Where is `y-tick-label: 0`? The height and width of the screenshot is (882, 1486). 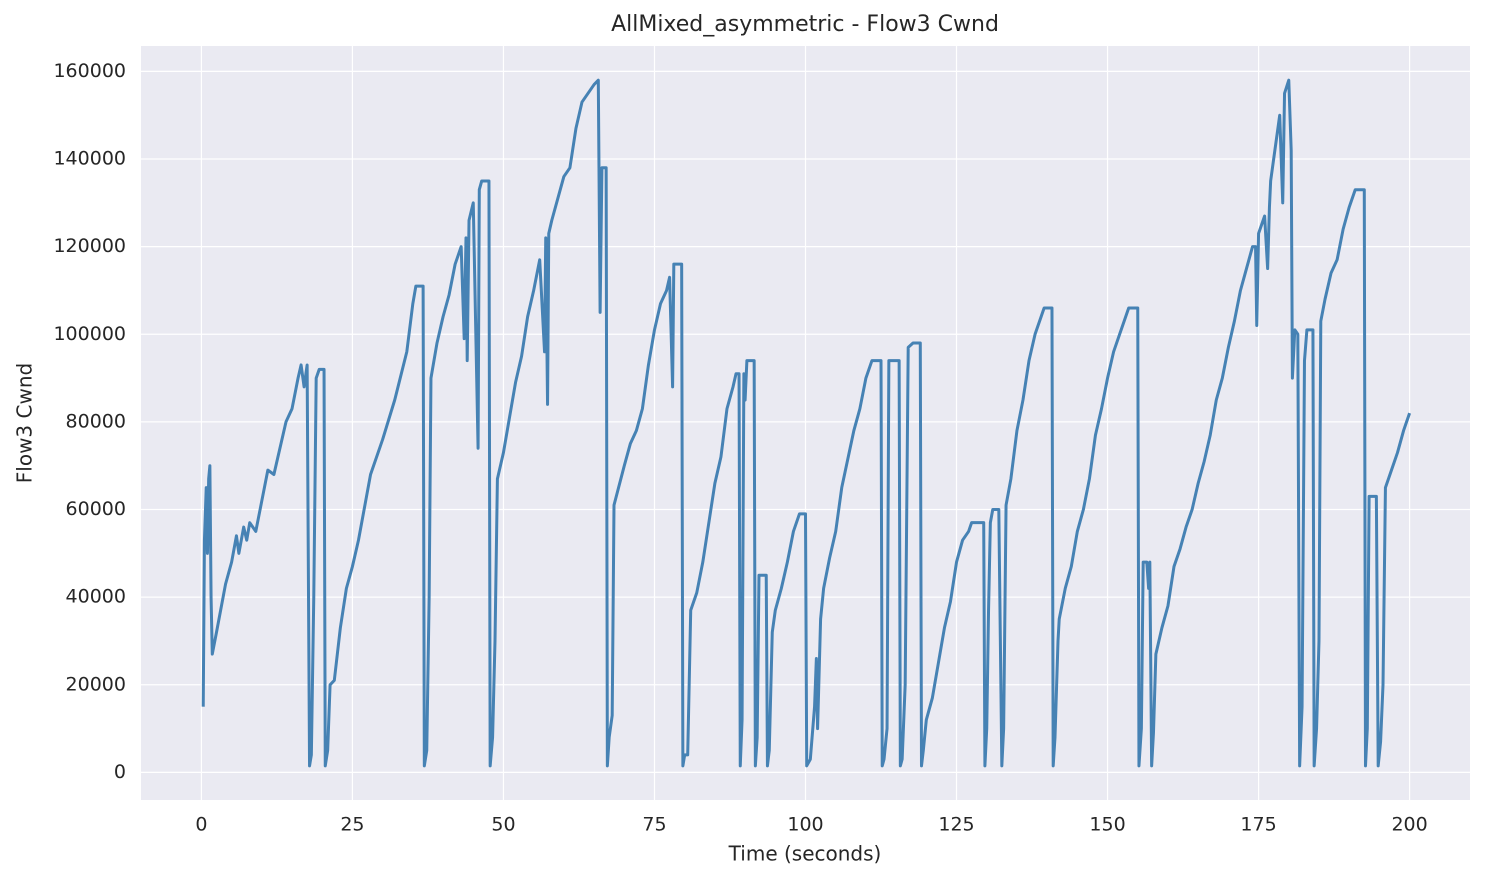 y-tick-label: 0 is located at coordinates (120, 772).